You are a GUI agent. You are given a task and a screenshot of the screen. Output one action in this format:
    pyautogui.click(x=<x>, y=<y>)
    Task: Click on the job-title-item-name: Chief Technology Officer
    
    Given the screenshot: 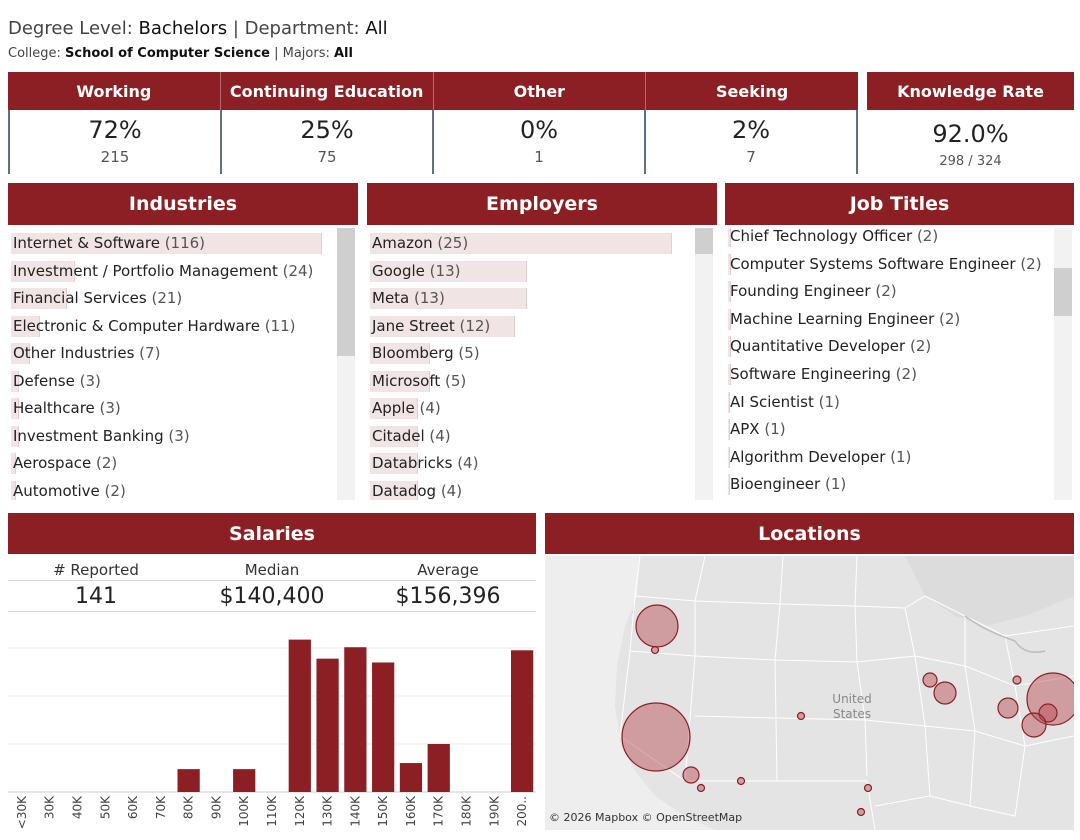 What is the action you would take?
    pyautogui.click(x=823, y=236)
    